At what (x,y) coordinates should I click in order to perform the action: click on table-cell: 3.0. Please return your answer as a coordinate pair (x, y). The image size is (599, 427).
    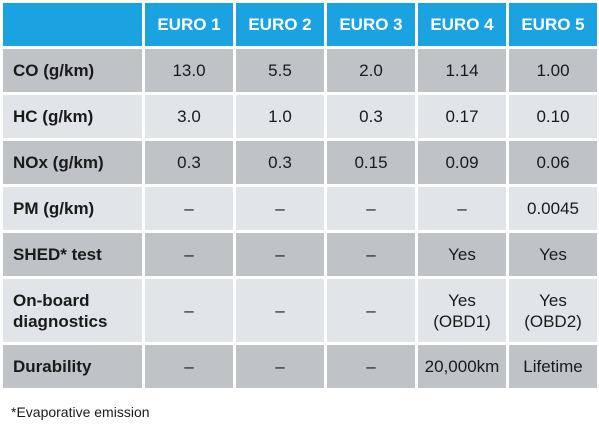
    Looking at the image, I should click on (189, 116).